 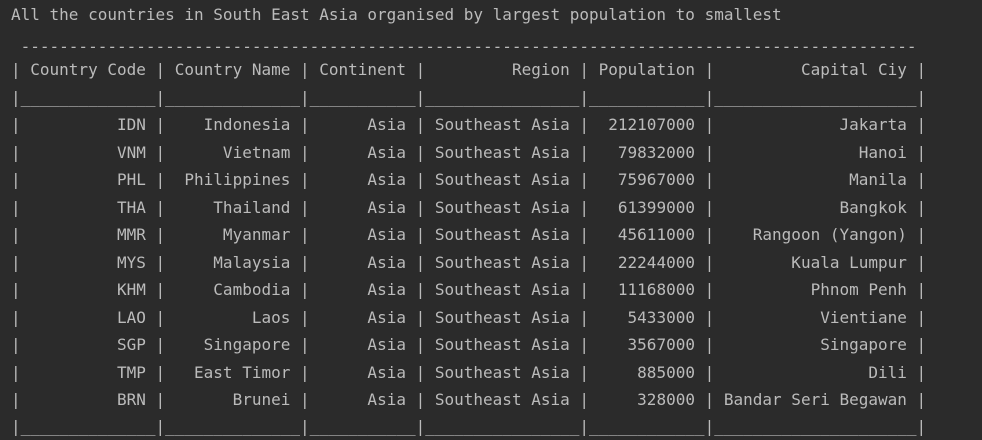 I want to click on table-cell: IDN, so click(x=88, y=124).